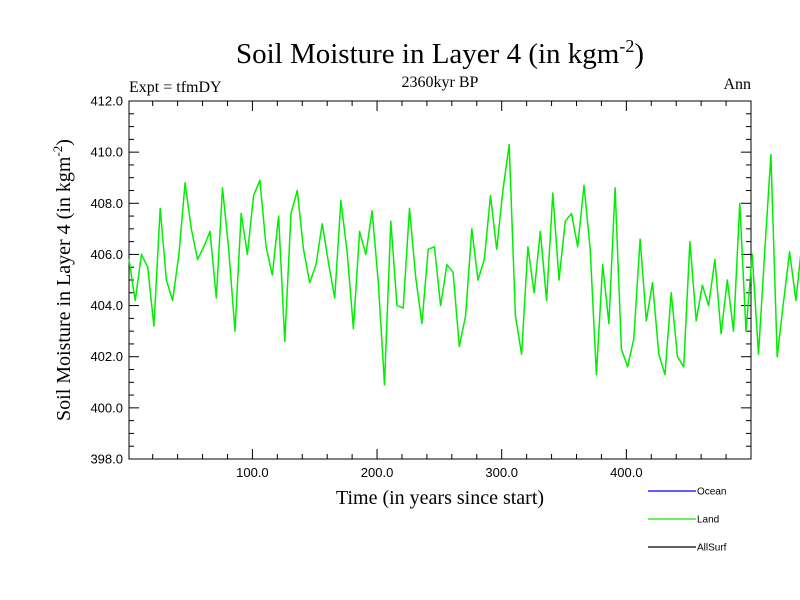 The width and height of the screenshot is (800, 600). Describe the element at coordinates (501, 472) in the screenshot. I see `x-tick-label: 300.0` at that location.